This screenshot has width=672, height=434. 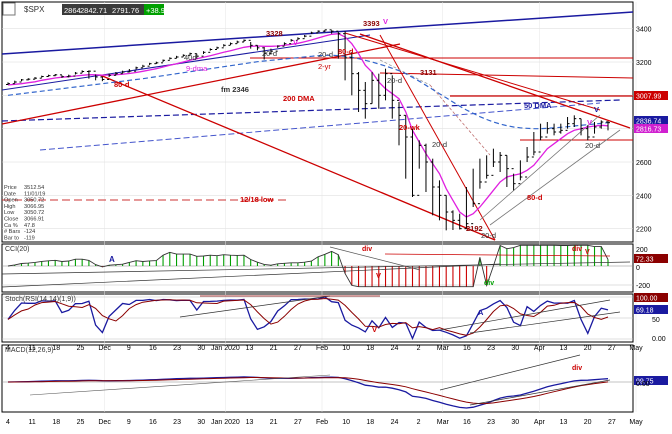 I want to click on info-value: -119, so click(x=29, y=238).